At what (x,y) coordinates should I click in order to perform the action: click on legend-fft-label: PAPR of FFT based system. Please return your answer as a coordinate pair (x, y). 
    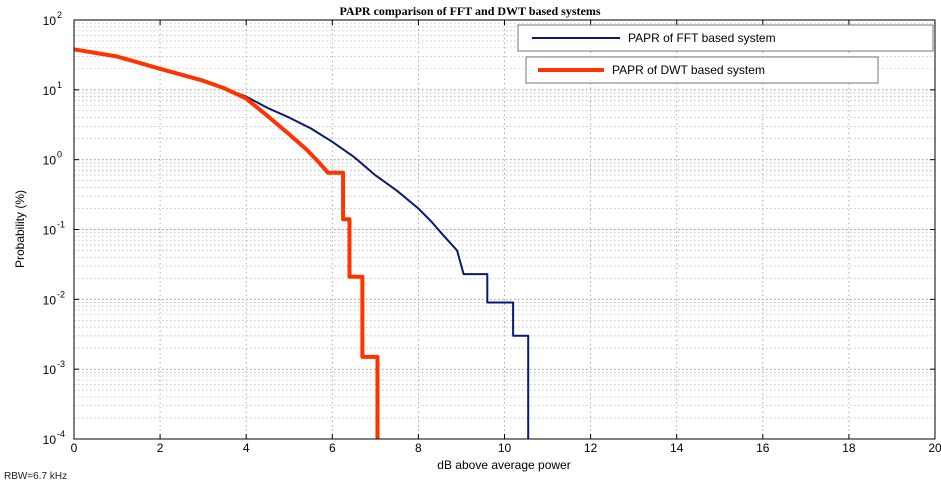
    Looking at the image, I should click on (702, 38).